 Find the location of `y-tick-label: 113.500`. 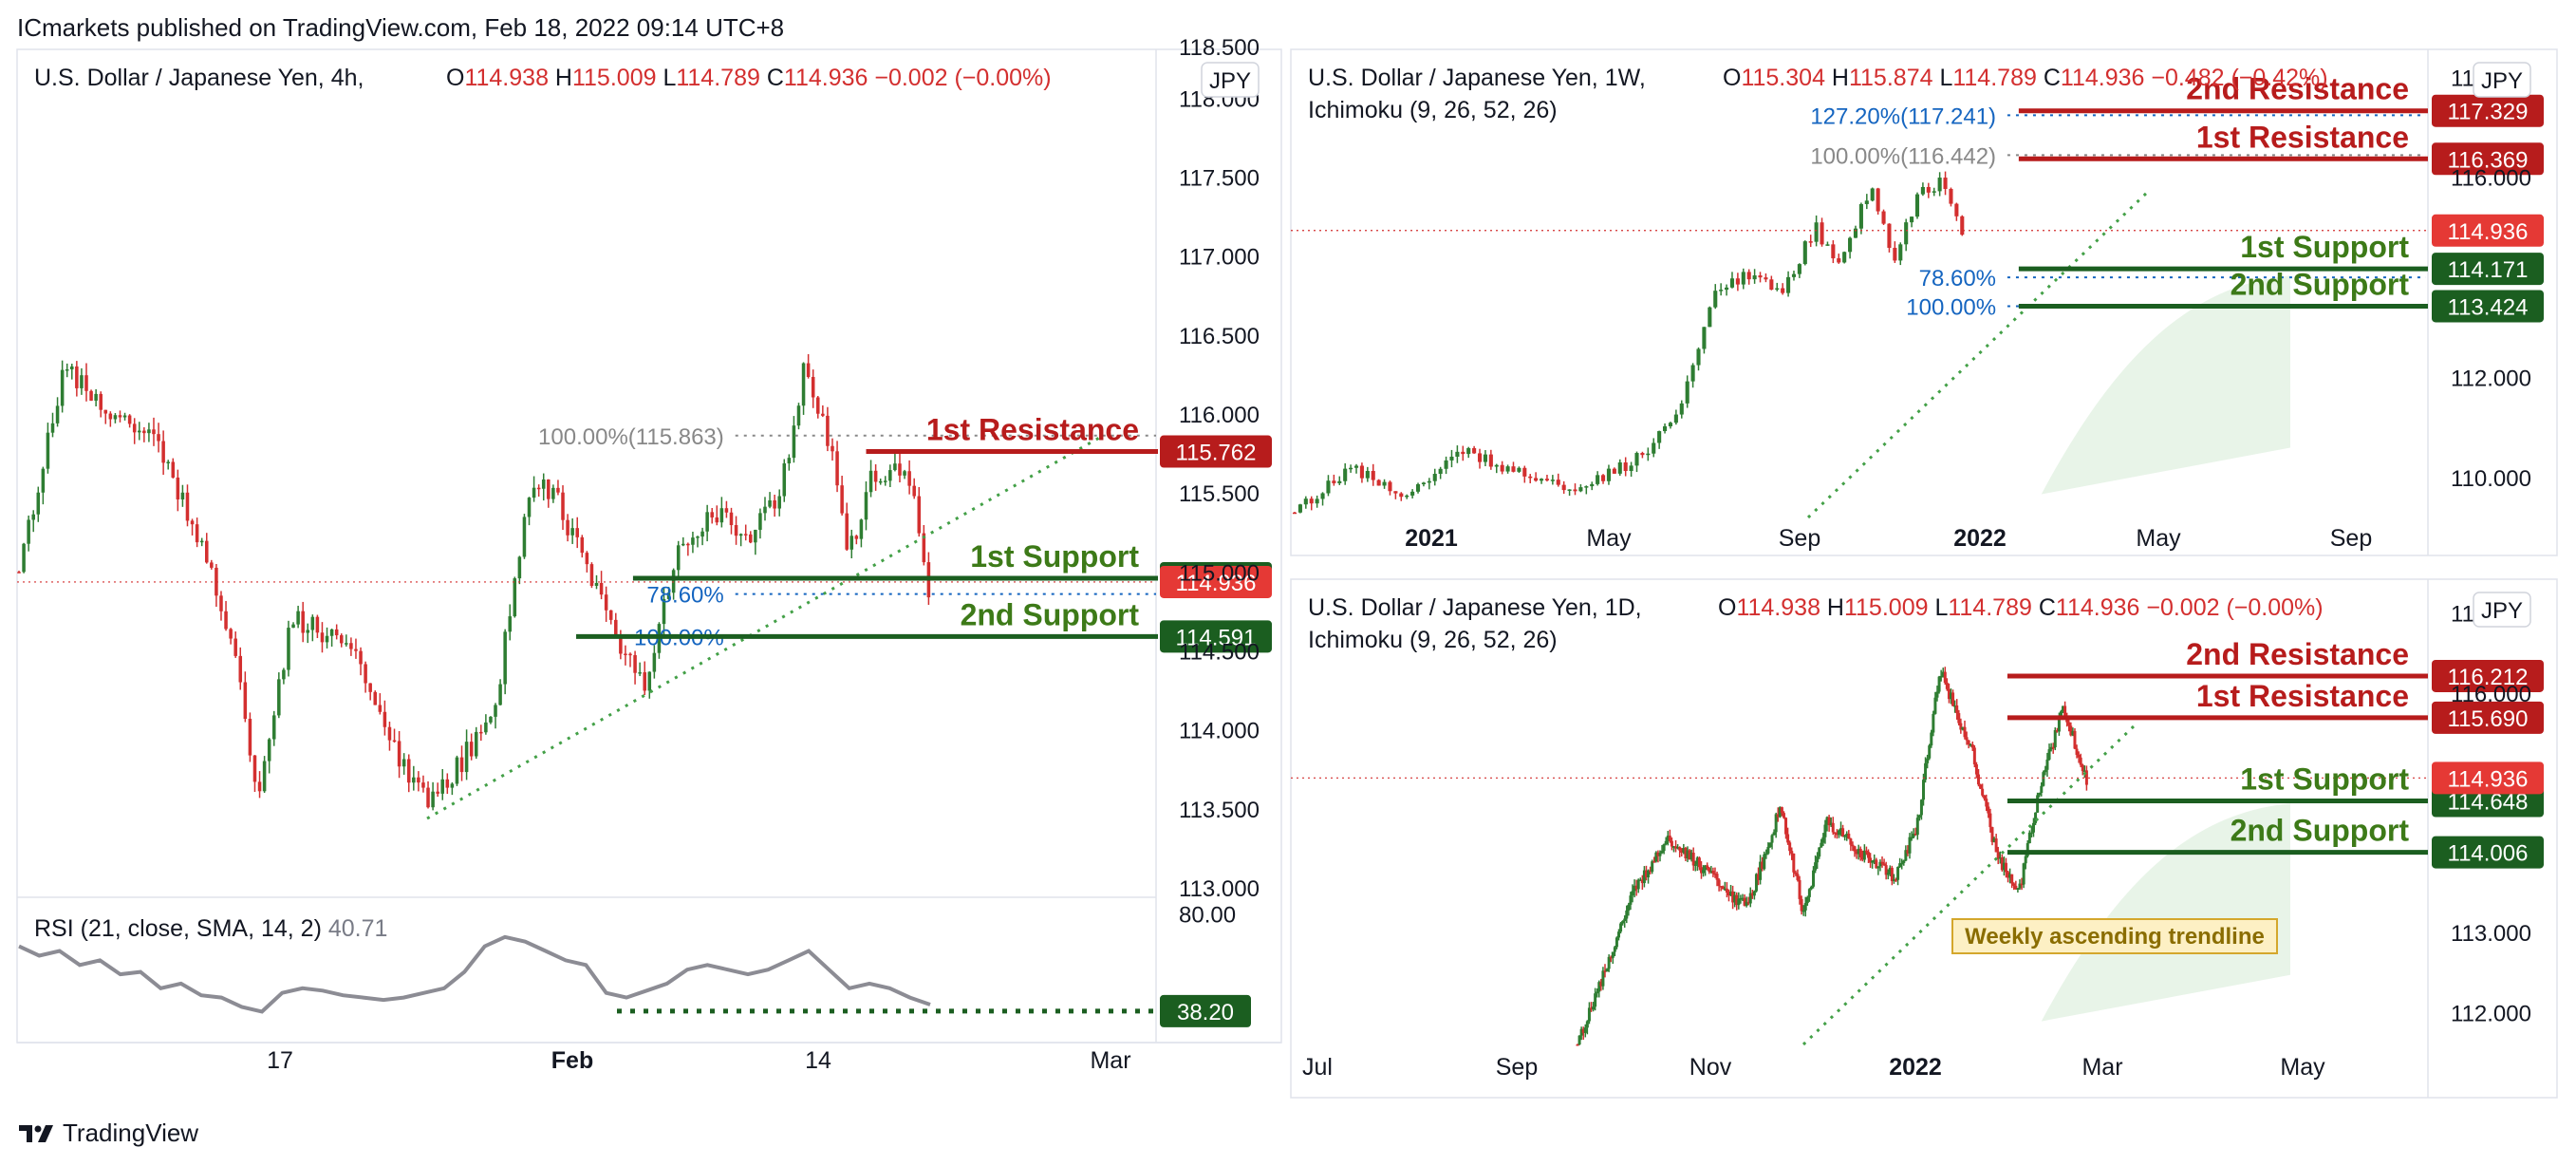

y-tick-label: 113.500 is located at coordinates (1219, 810).